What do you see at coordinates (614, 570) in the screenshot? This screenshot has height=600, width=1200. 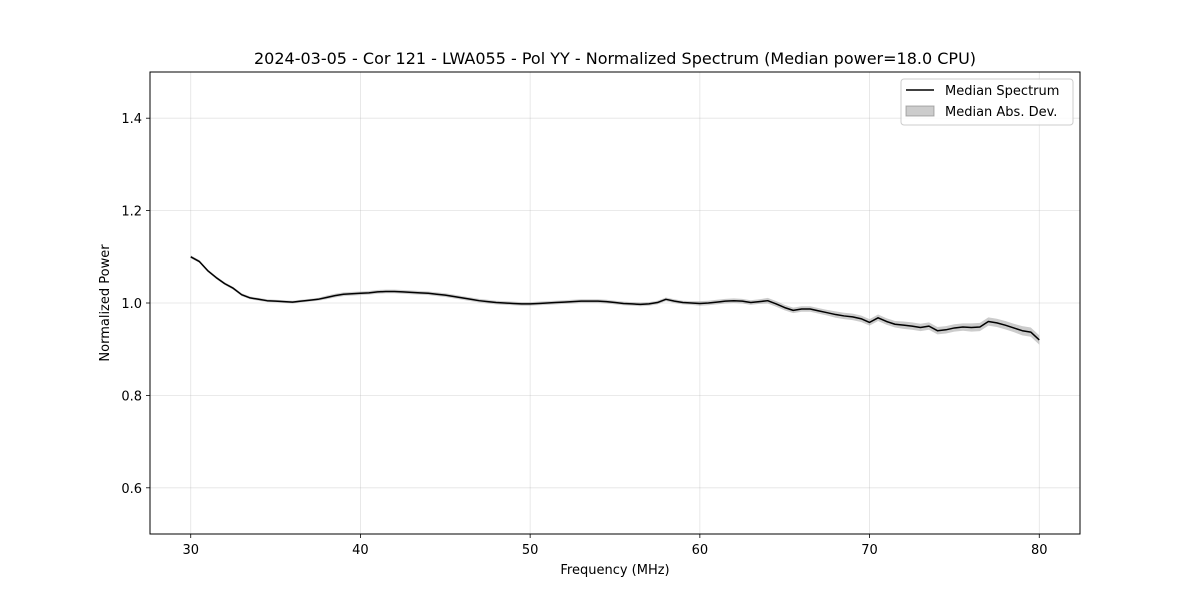 I see `x-axis-label: Frequency (MHz)` at bounding box center [614, 570].